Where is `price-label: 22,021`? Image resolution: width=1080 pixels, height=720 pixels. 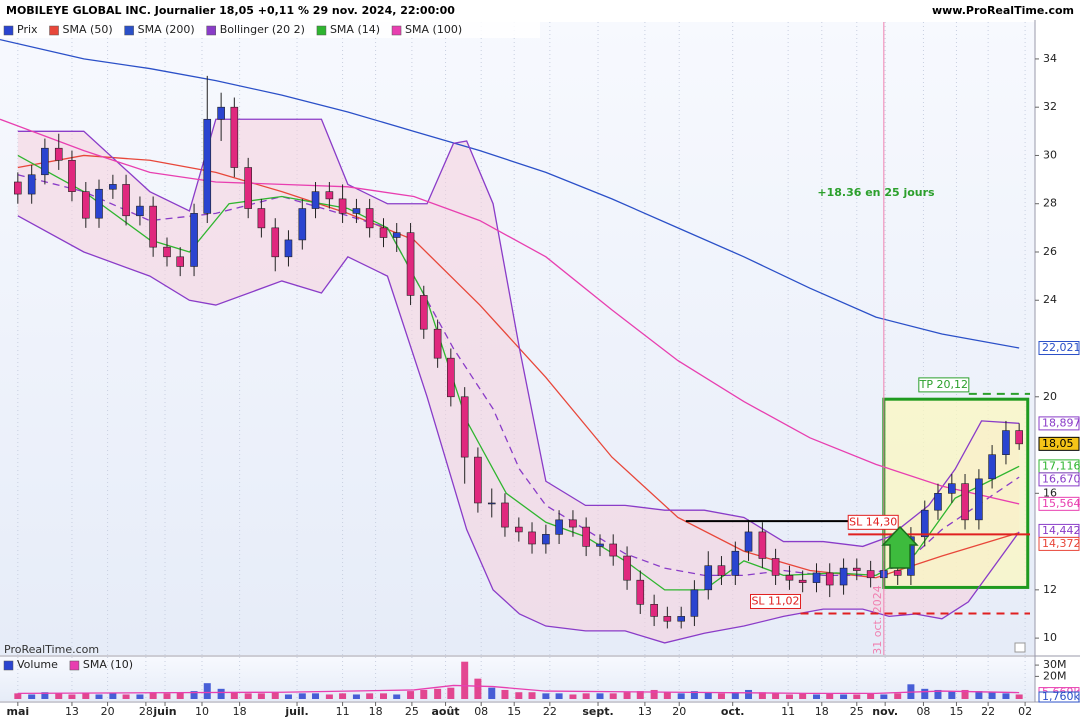 price-label: 22,021 is located at coordinates (1061, 347).